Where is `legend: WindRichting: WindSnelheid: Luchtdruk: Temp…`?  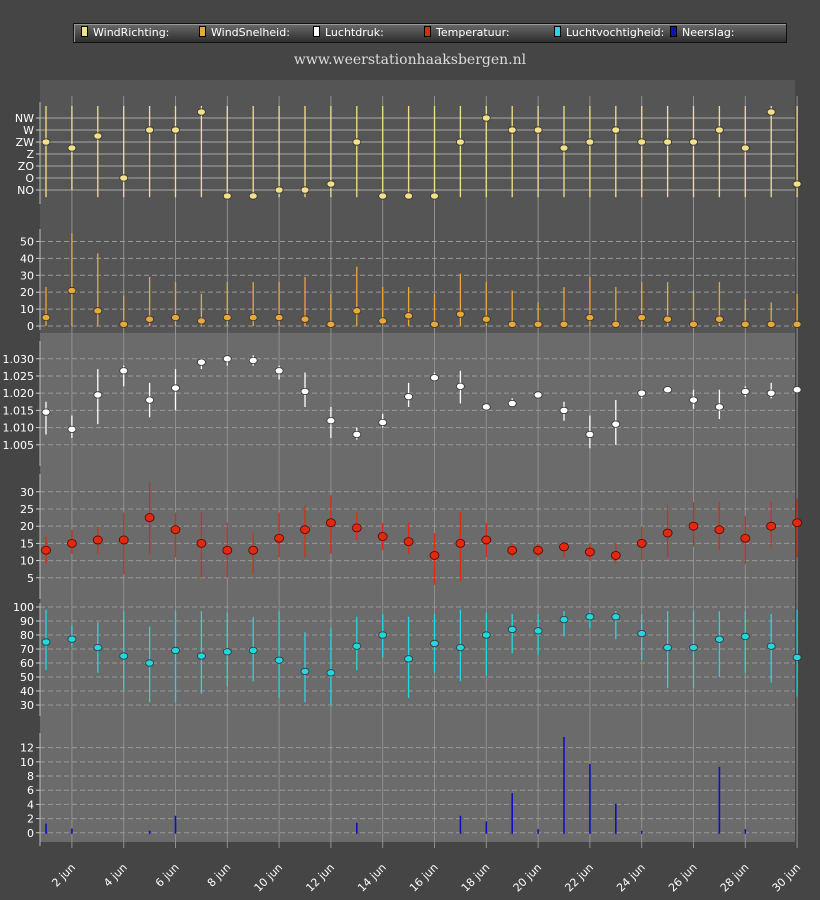
legend: WindRichting: WindSnelheid: Luchtdruk: Temp… is located at coordinates (430, 33).